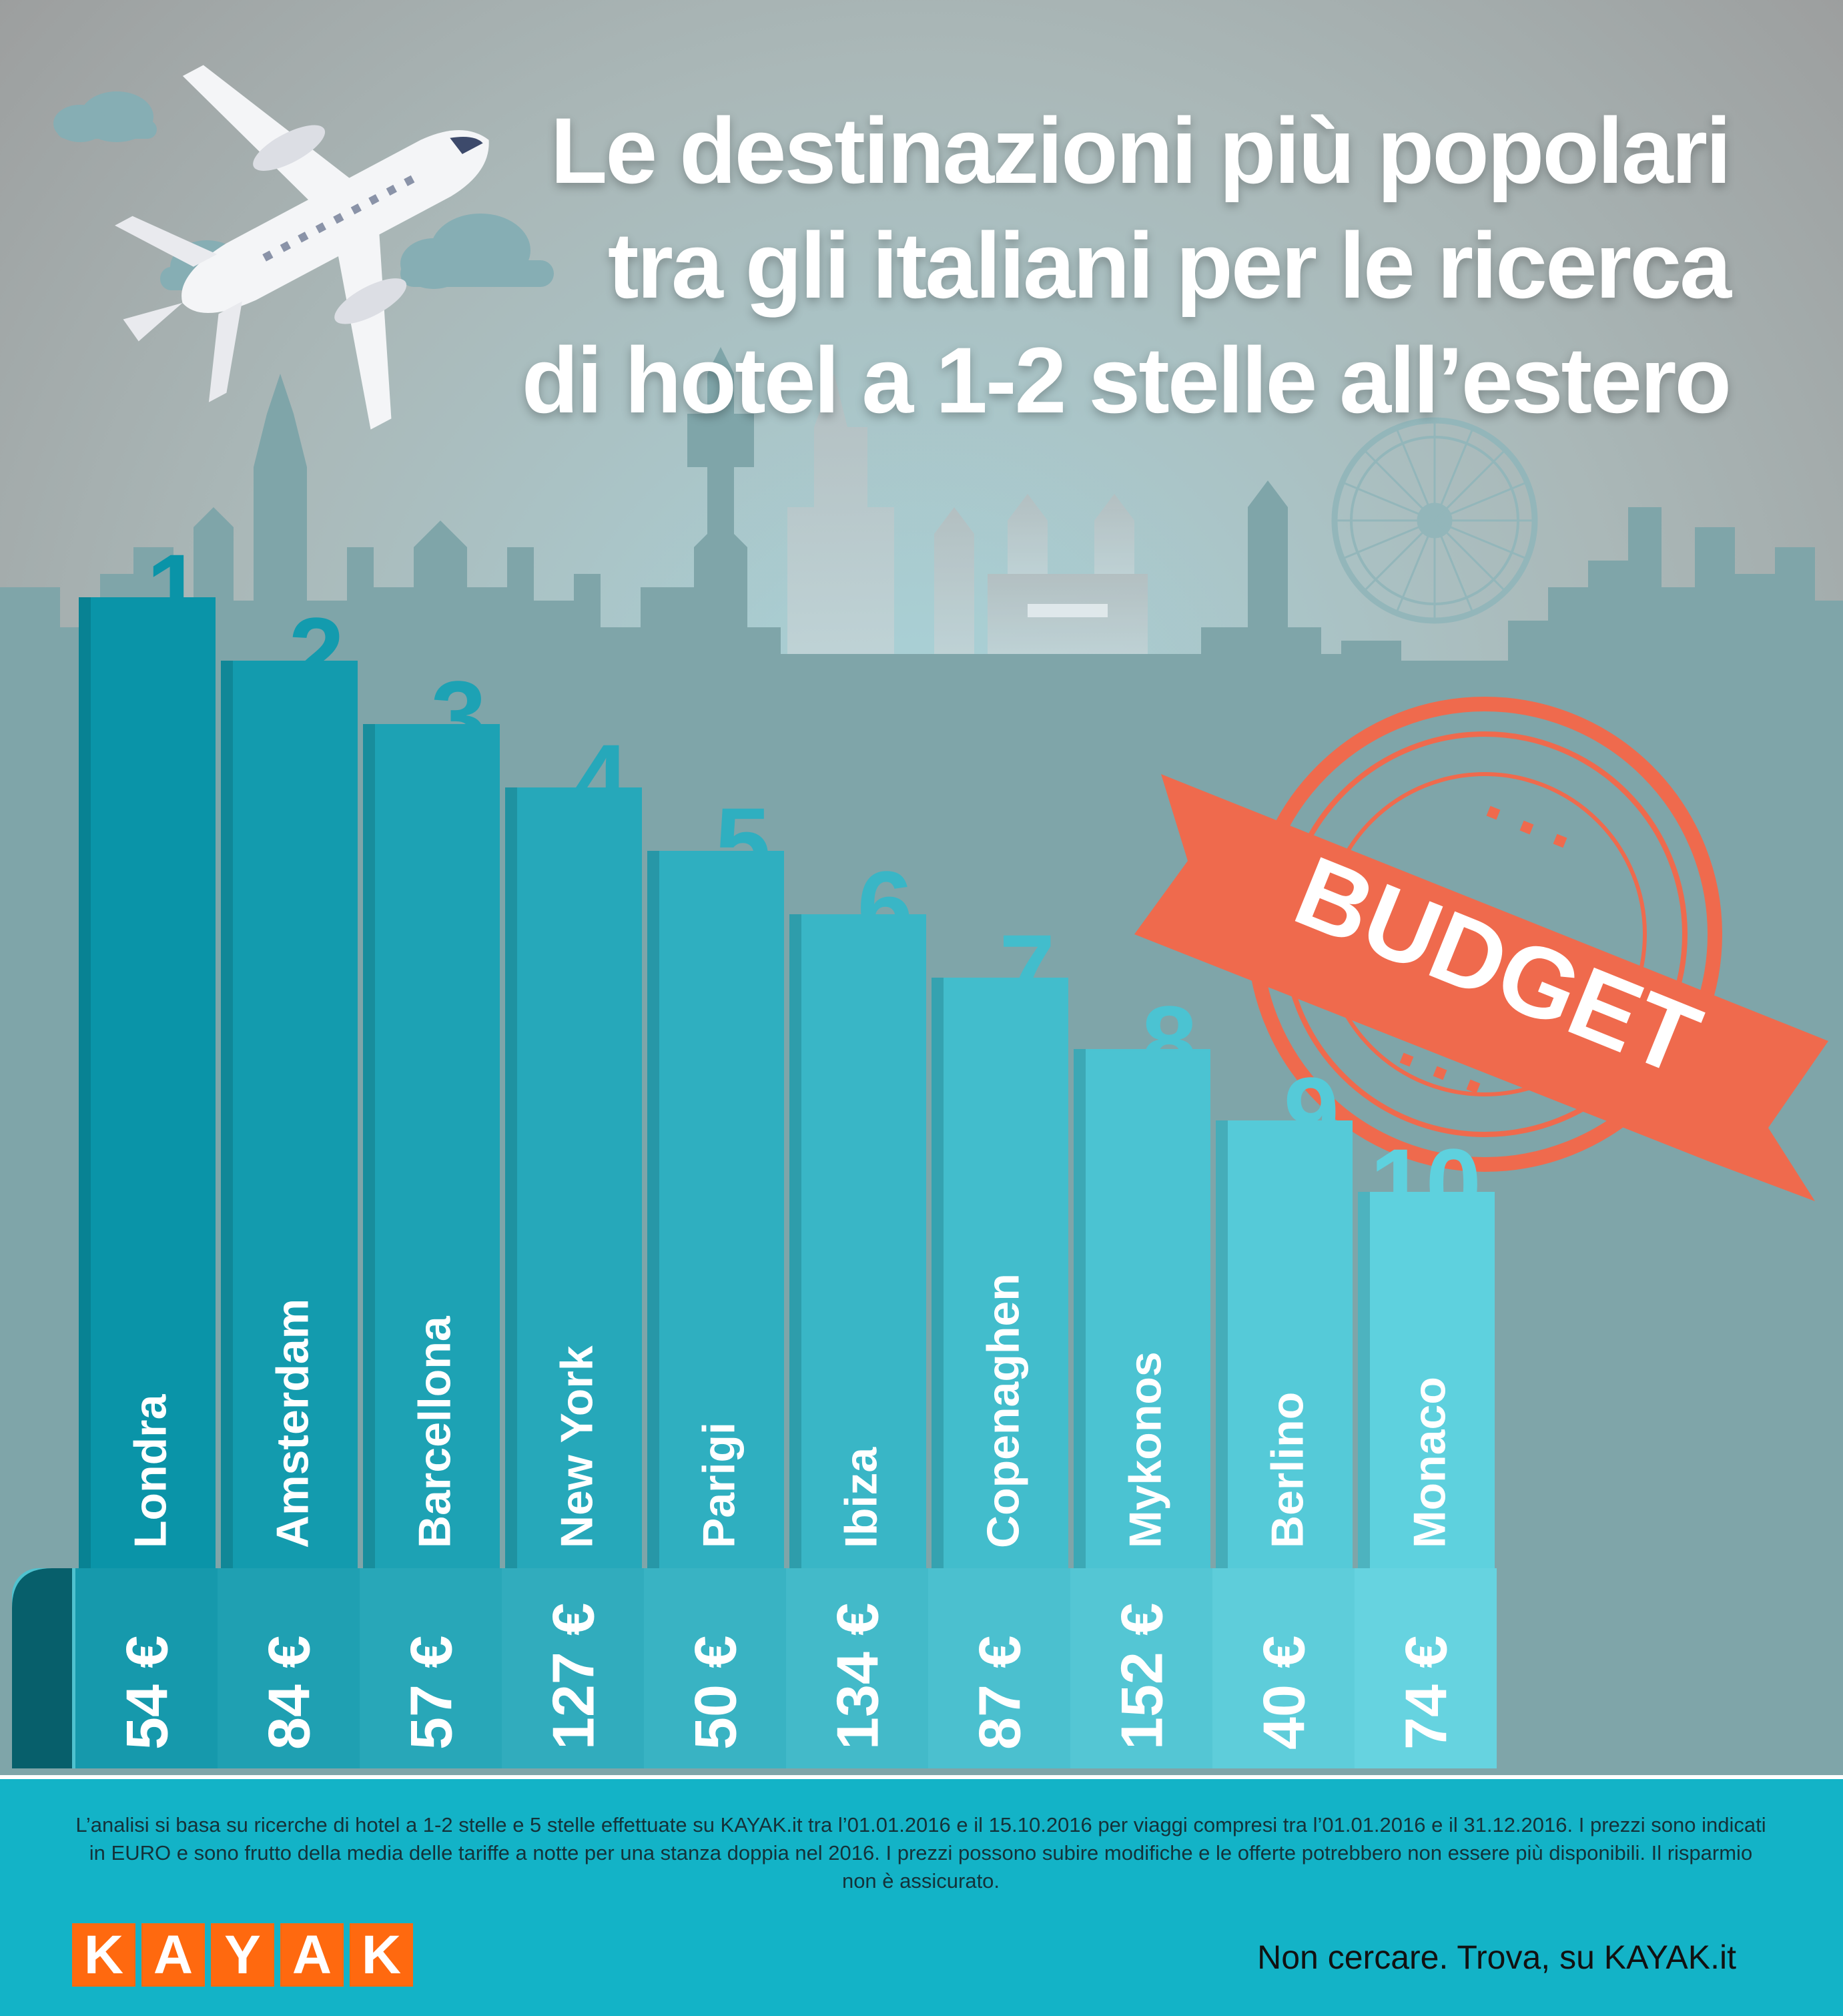 This screenshot has width=1843, height=2016. Describe the element at coordinates (150, 1470) in the screenshot. I see `city-label: Londra` at that location.